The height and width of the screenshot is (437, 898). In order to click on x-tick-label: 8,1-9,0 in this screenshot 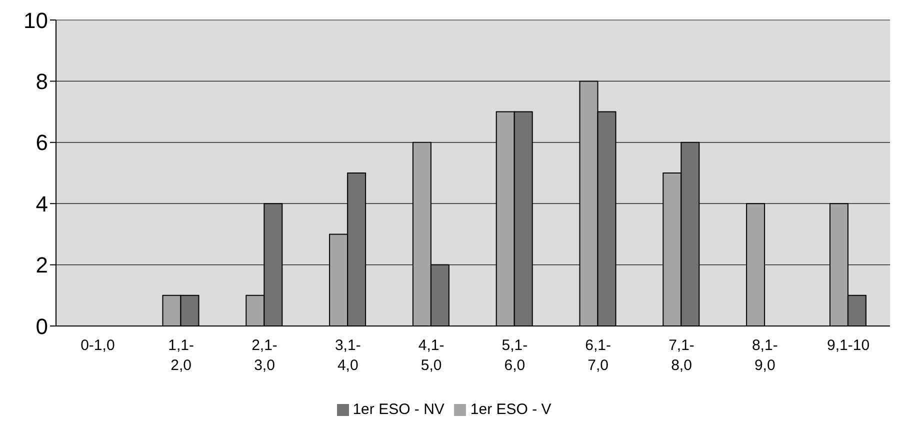, I will do `click(765, 355)`.